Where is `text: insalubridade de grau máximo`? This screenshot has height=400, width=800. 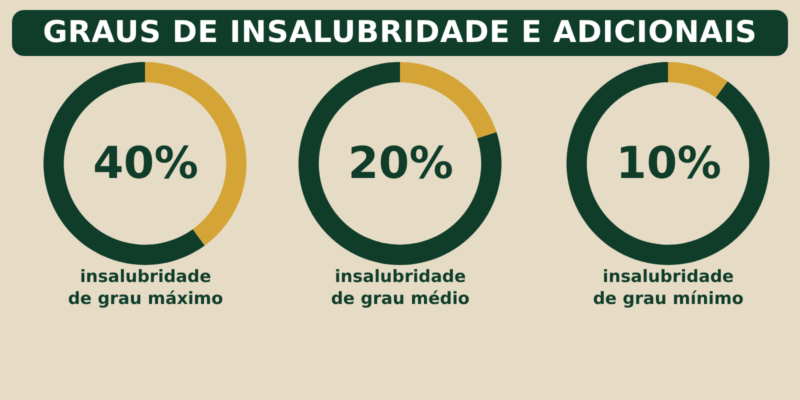
text: insalubridade de grau máximo is located at coordinates (146, 288).